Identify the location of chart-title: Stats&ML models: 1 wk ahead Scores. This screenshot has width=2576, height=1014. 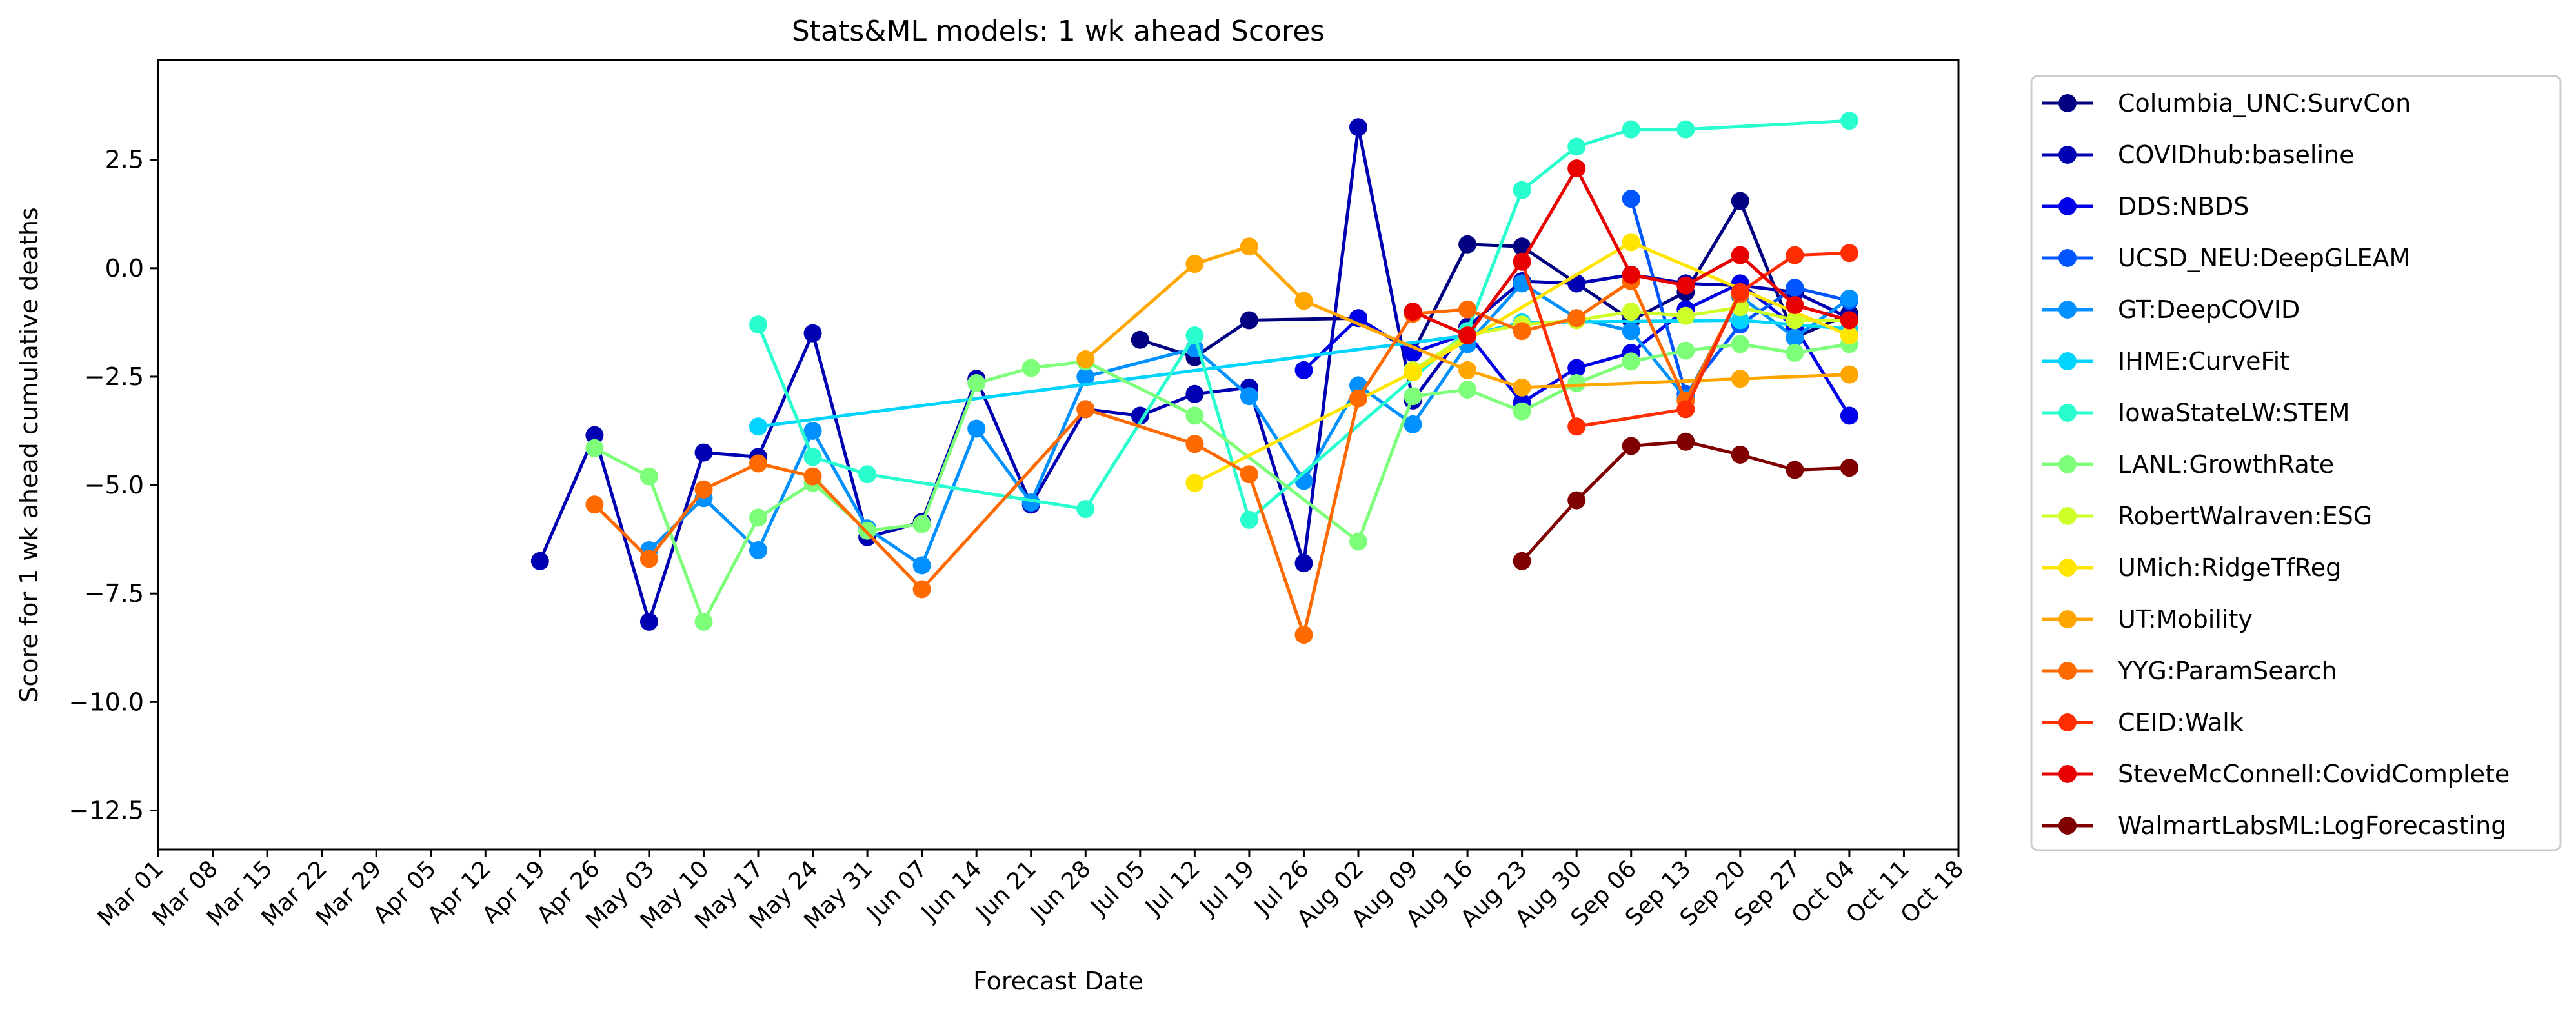
(1058, 31).